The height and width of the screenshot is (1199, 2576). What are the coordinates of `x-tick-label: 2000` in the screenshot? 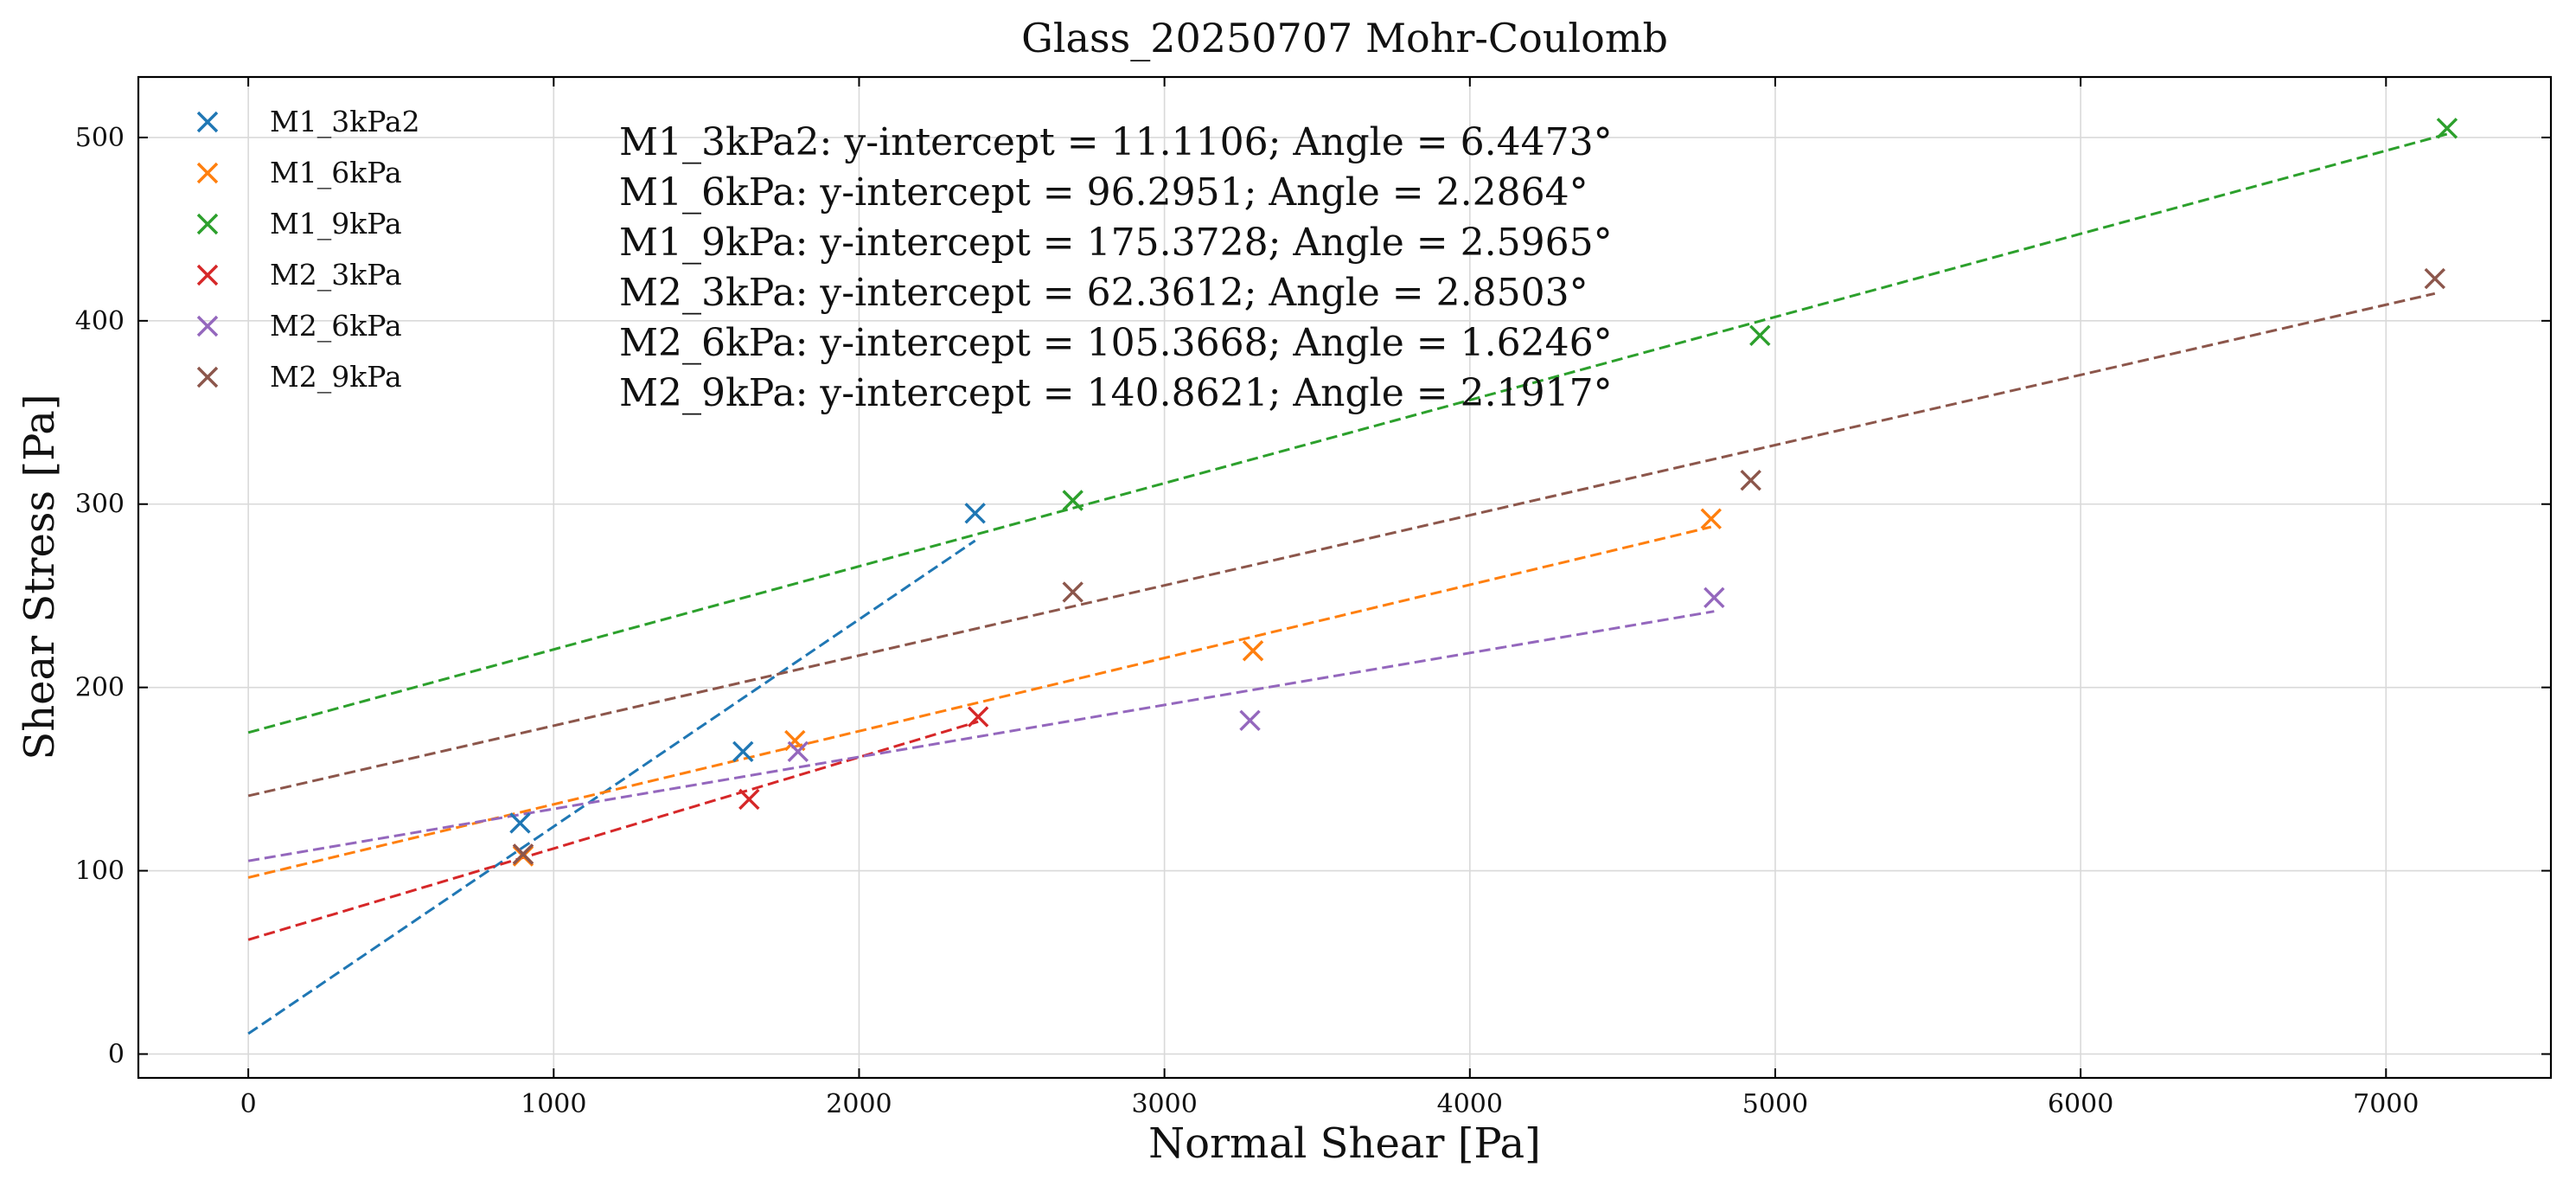 It's located at (859, 1104).